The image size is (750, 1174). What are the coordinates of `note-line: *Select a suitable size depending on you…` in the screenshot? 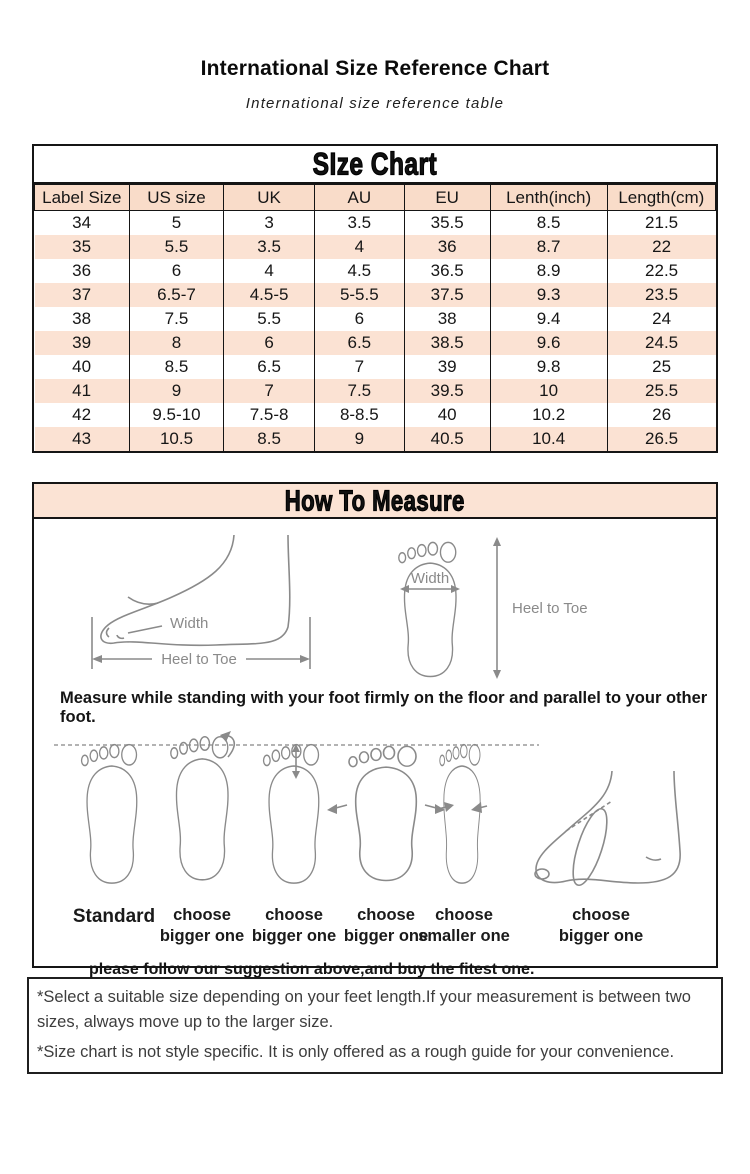 It's located at (364, 1009).